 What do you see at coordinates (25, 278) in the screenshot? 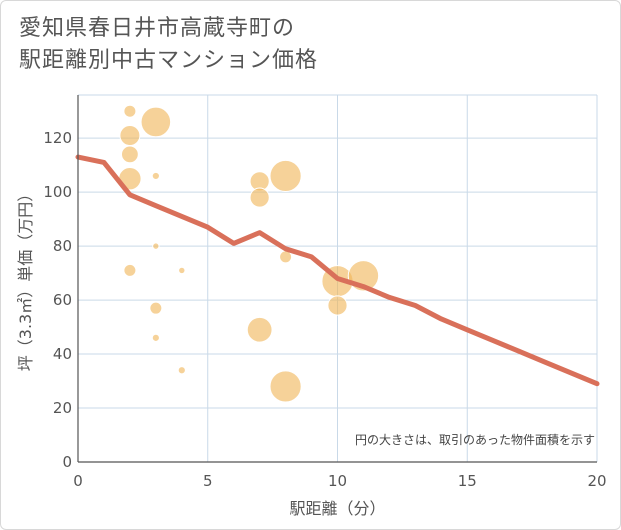
I see `y-axis-title: 坪（3.3㎡）単価（万円）` at bounding box center [25, 278].